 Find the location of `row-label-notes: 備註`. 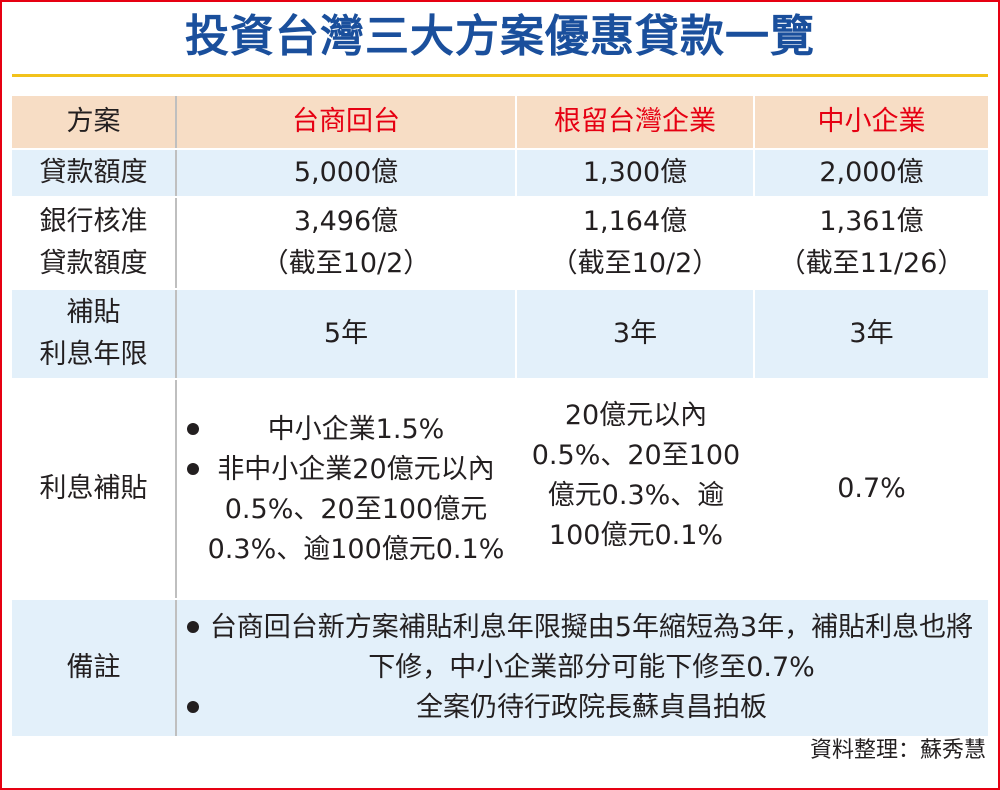

row-label-notes: 備註 is located at coordinates (94, 668).